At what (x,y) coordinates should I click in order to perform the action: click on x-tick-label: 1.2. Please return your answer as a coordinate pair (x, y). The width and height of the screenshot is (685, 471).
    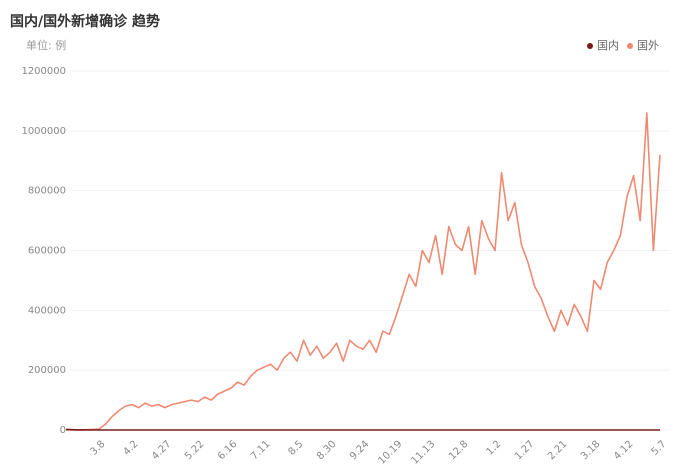
    Looking at the image, I should click on (493, 448).